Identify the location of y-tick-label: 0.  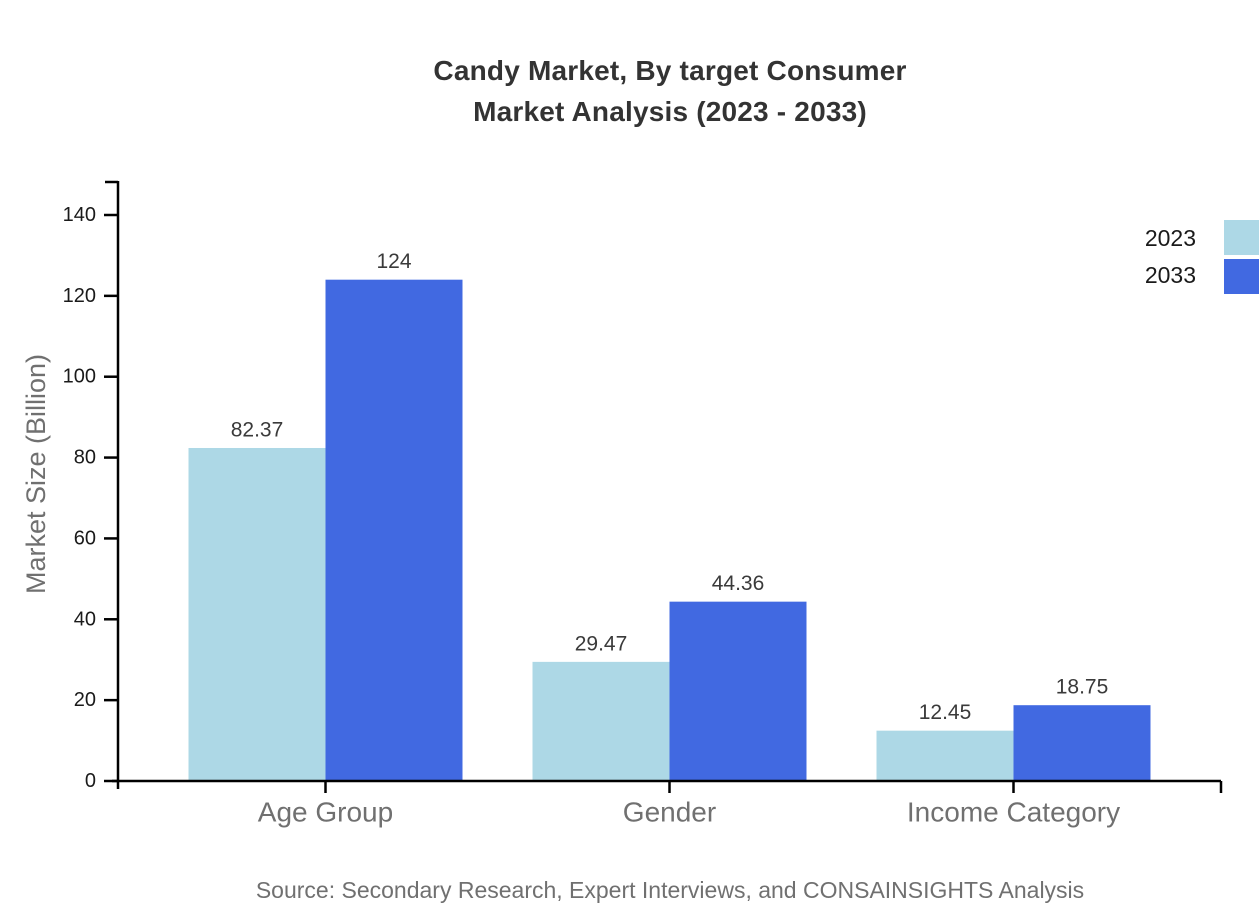
(90, 781).